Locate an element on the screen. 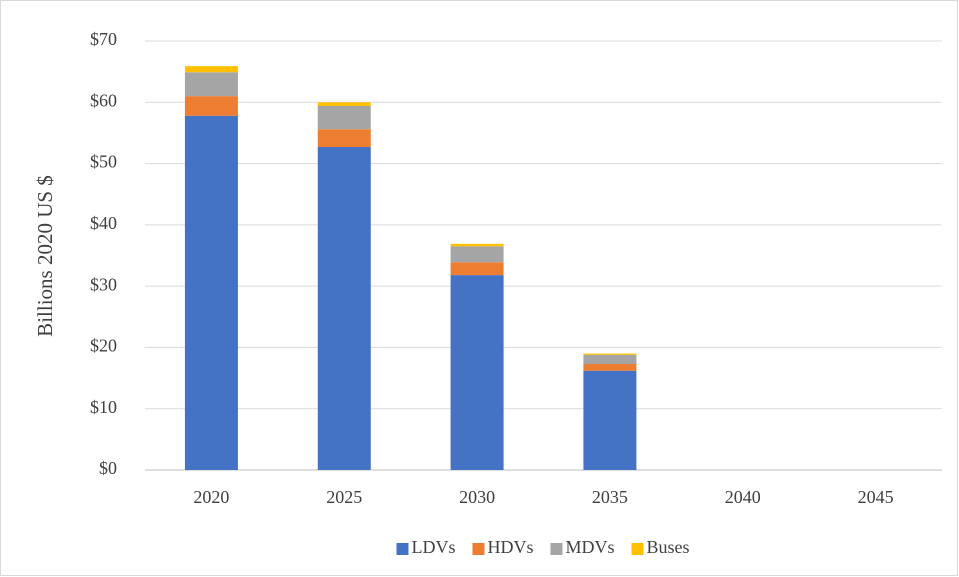 The width and height of the screenshot is (959, 577). x-tick-label: 2020 is located at coordinates (211, 497).